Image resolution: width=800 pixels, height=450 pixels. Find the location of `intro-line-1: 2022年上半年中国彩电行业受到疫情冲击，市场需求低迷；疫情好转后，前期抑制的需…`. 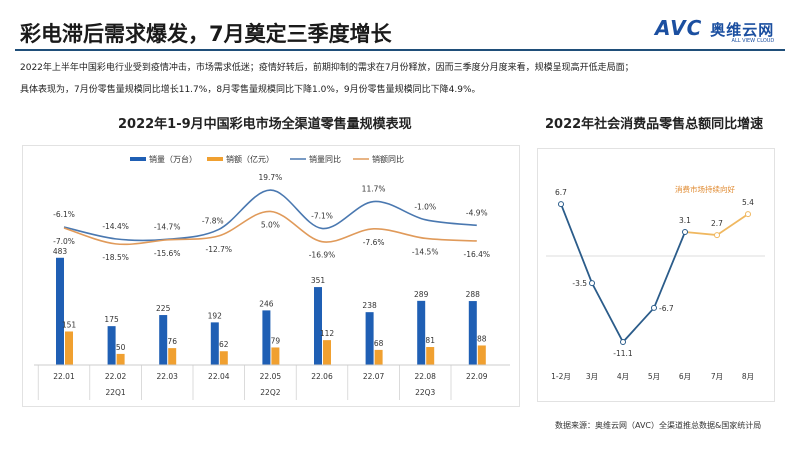

intro-line-1: 2022年上半年中国彩电行业受到疫情冲击，市场需求低迷；疫情好转后，前期抑制的需… is located at coordinates (327, 68).